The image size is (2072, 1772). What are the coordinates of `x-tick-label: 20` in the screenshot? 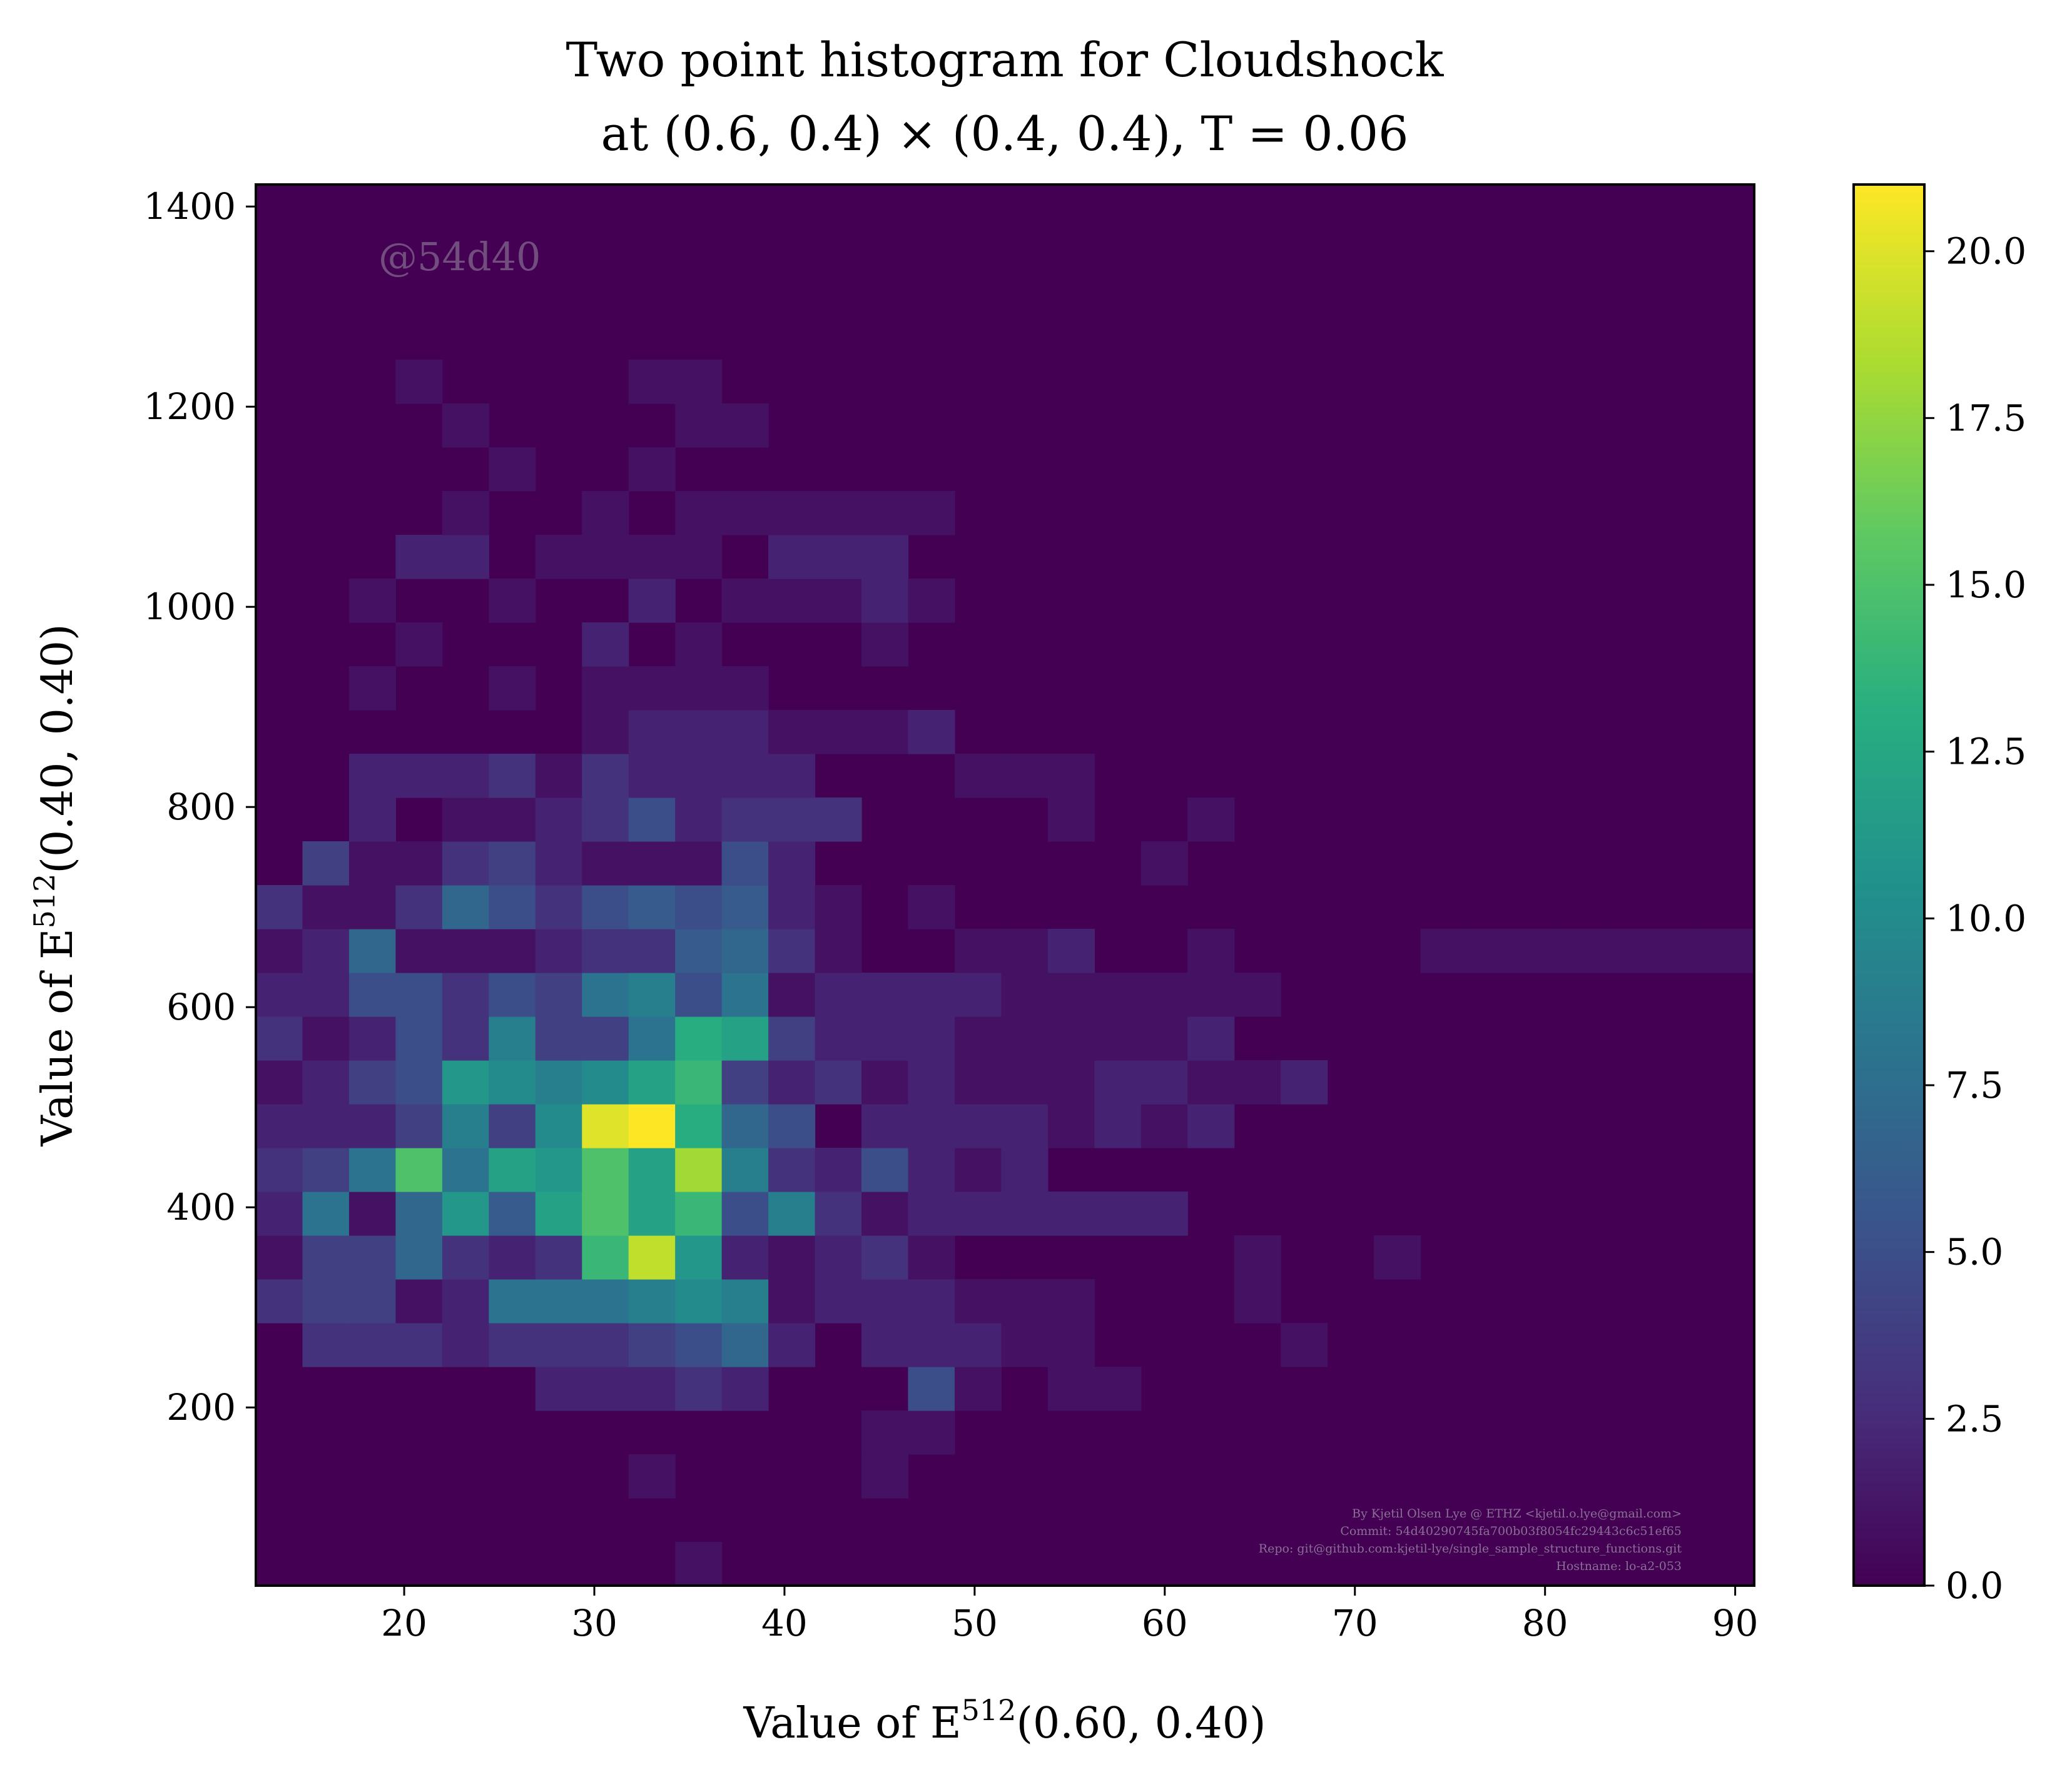 It's located at (404, 1623).